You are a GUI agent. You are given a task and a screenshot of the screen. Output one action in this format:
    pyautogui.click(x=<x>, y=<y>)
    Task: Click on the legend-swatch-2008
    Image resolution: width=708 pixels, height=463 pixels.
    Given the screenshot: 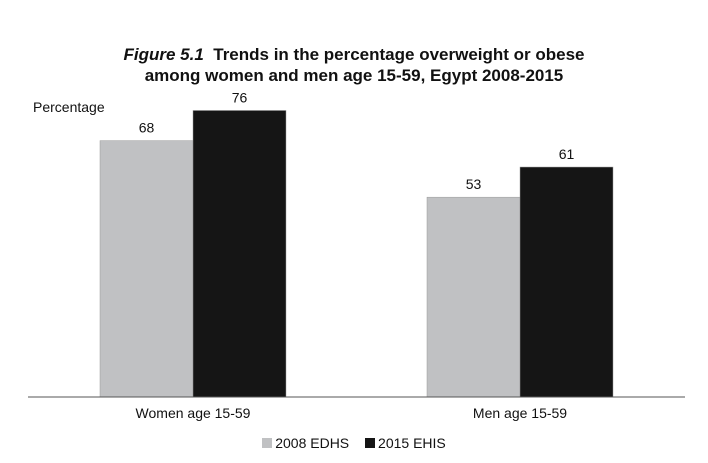 What is the action you would take?
    pyautogui.click(x=267, y=443)
    